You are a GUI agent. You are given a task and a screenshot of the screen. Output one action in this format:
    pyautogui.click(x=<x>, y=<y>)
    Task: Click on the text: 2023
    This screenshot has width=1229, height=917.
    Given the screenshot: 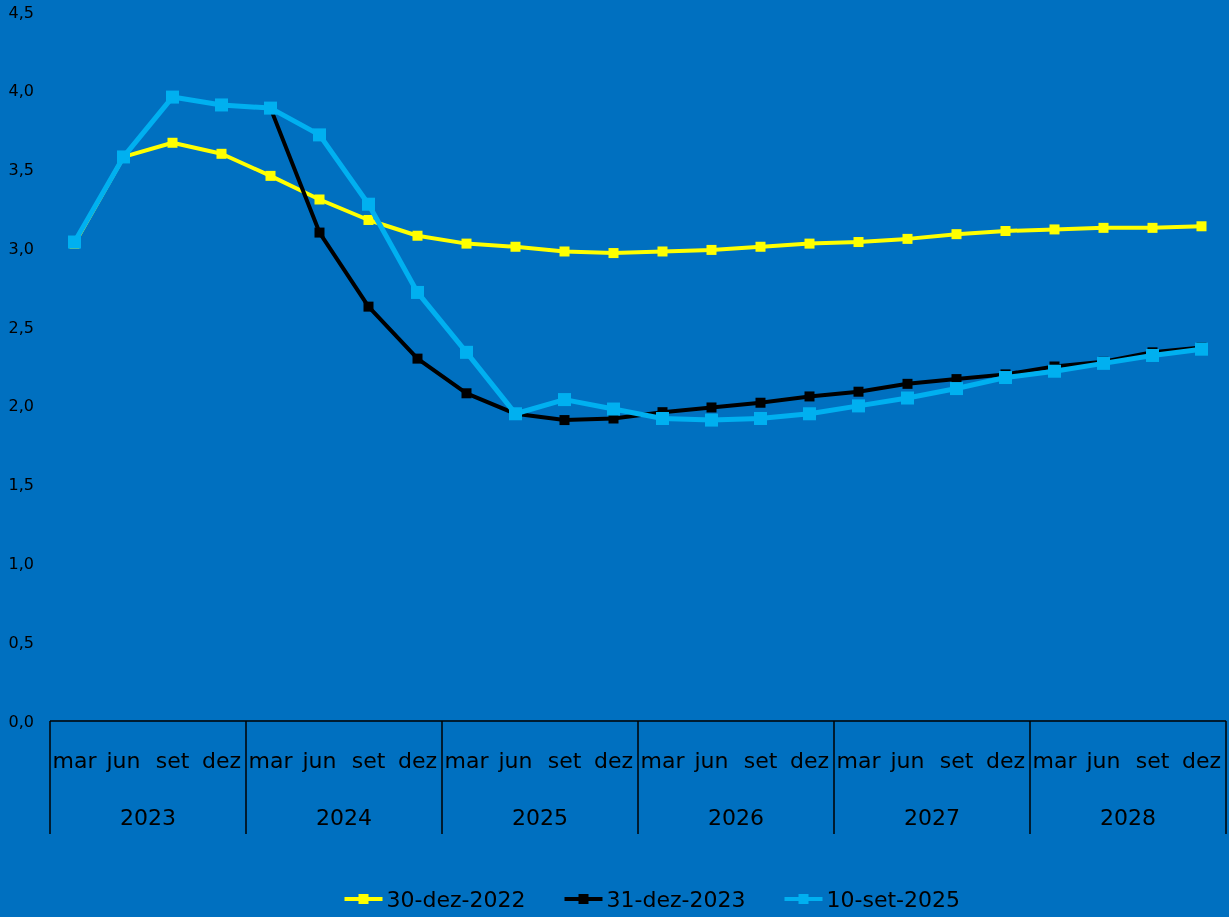 What is the action you would take?
    pyautogui.click(x=148, y=817)
    